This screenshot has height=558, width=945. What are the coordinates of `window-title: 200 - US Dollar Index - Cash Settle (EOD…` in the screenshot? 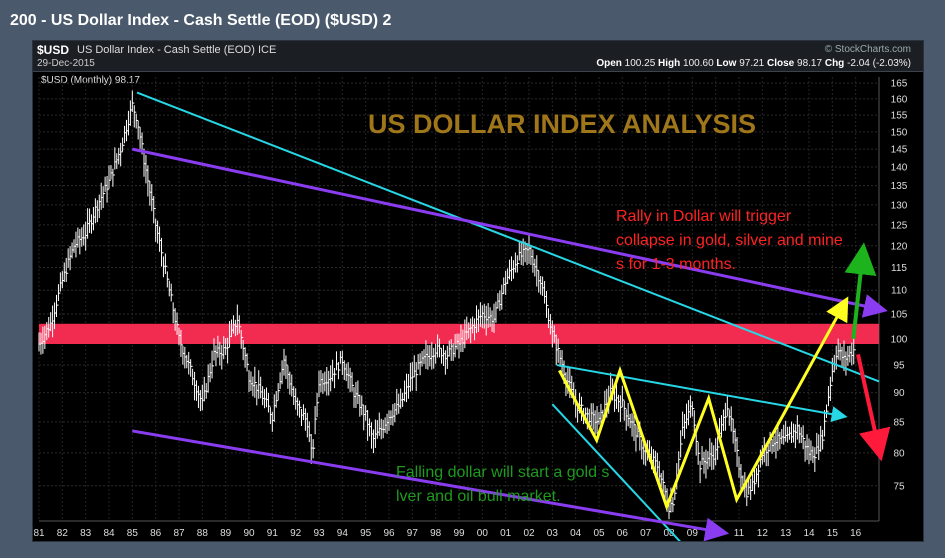 It's located at (201, 20).